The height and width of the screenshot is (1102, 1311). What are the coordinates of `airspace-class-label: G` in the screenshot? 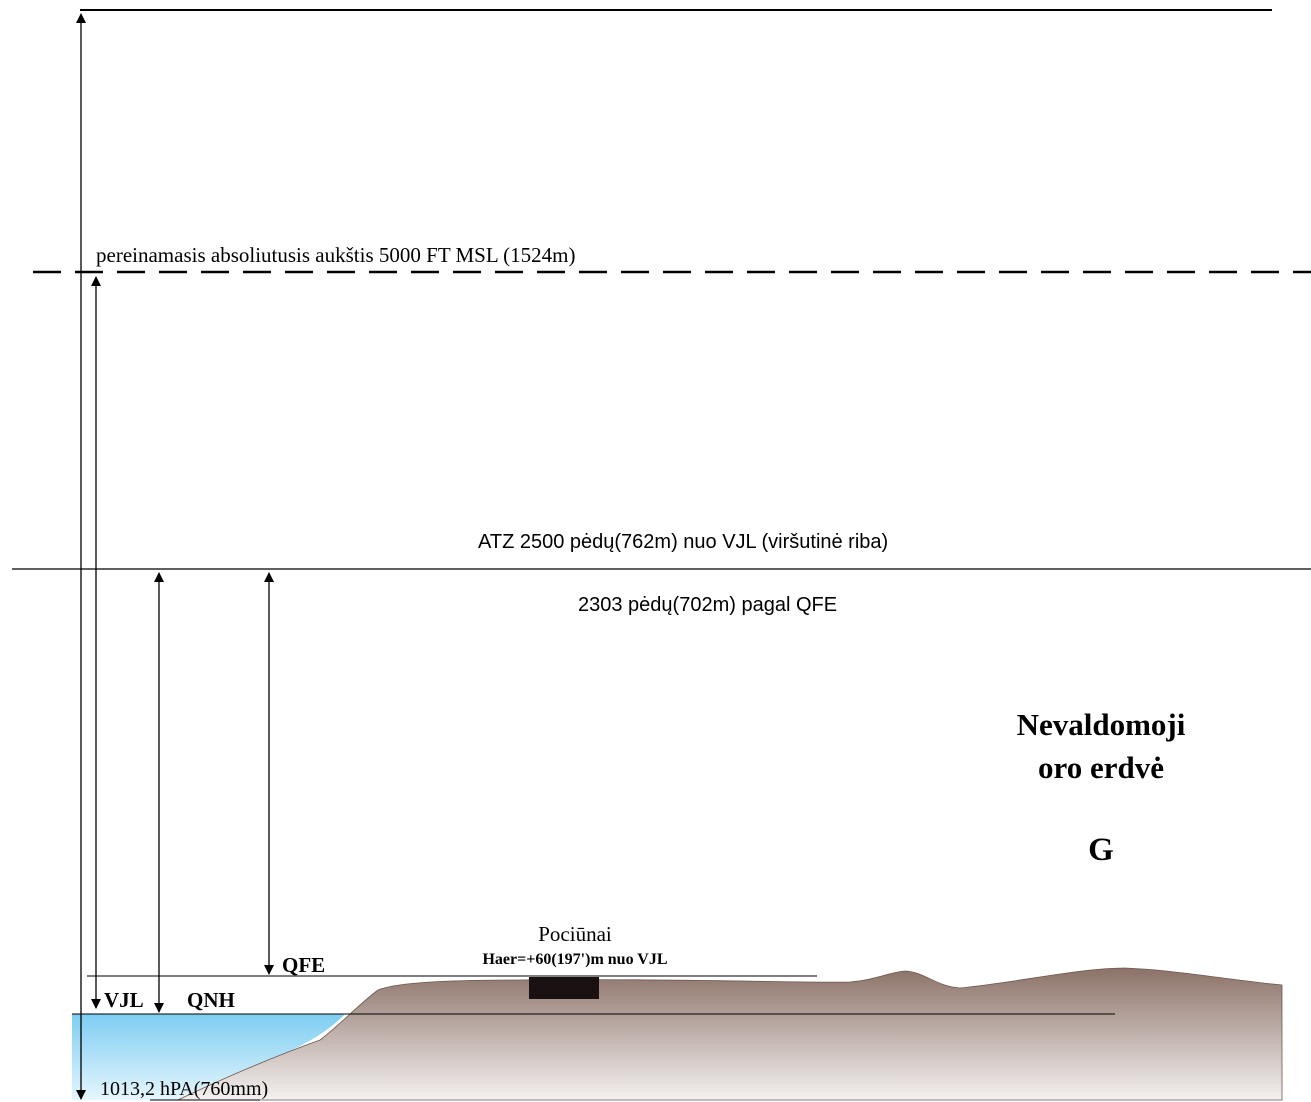 It's located at (1101, 850).